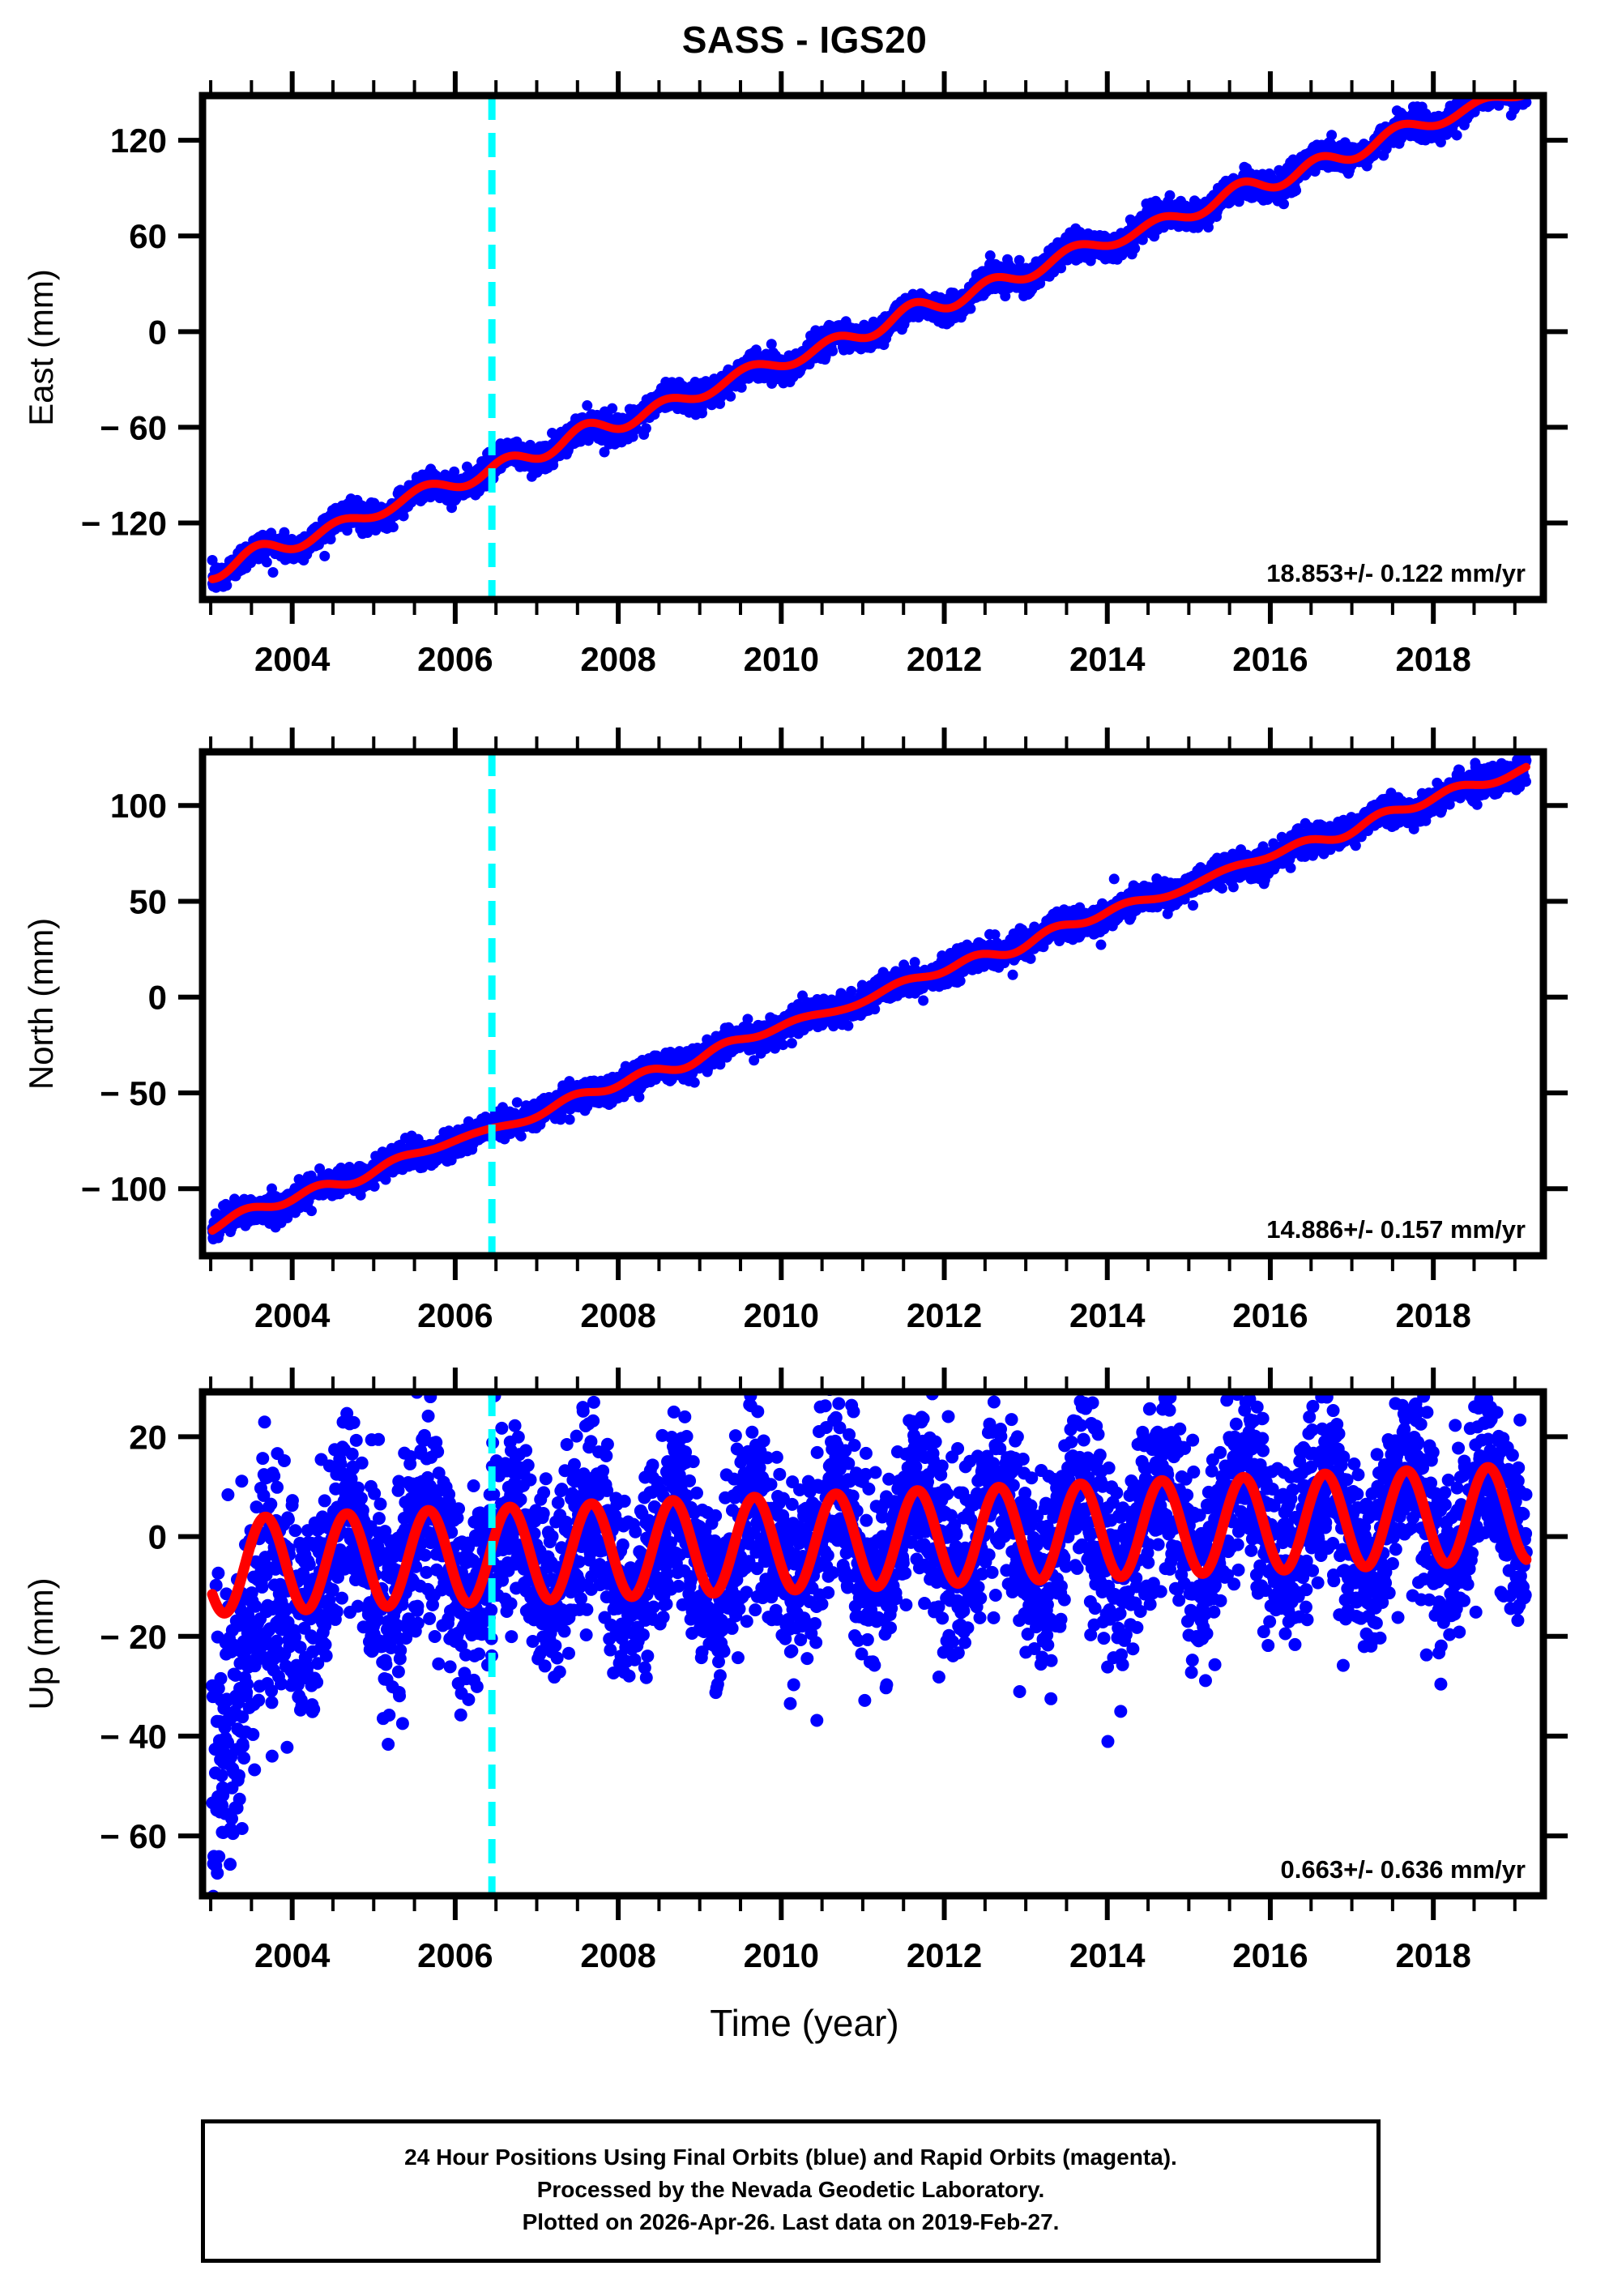  I want to click on y-tick-label: − 40, so click(133, 1737).